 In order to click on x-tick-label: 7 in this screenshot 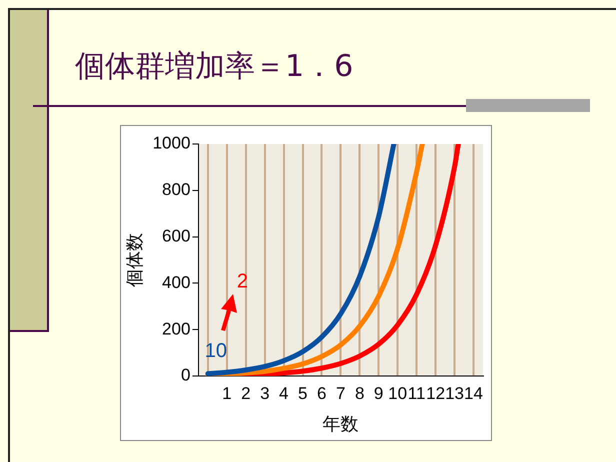, I will do `click(341, 393)`.